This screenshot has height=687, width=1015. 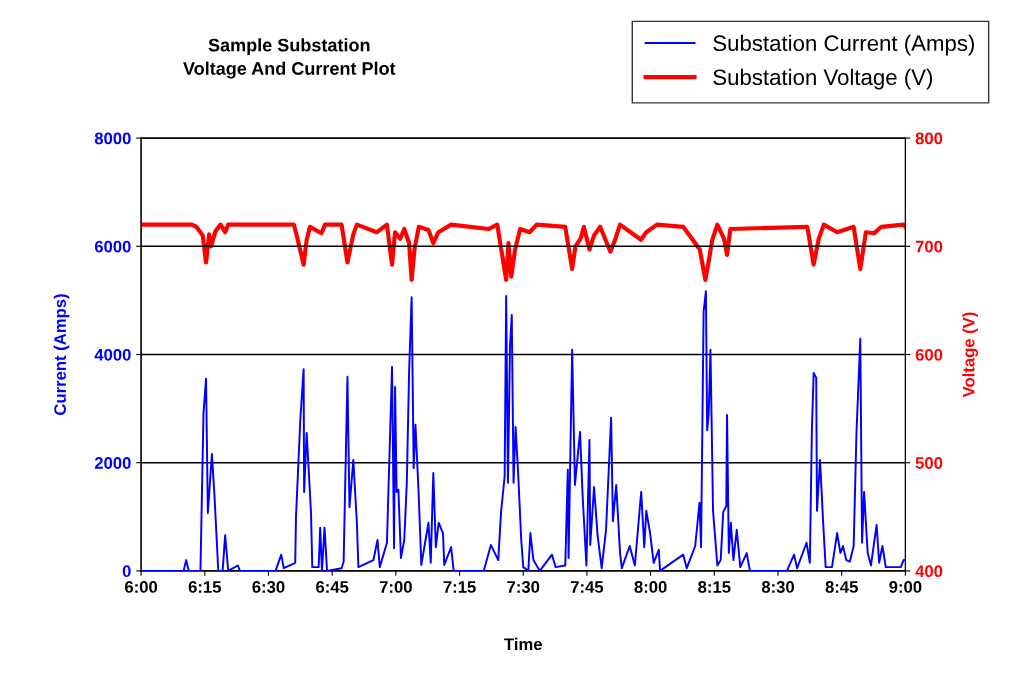 I want to click on y2-tick-label: 800, so click(x=929, y=138).